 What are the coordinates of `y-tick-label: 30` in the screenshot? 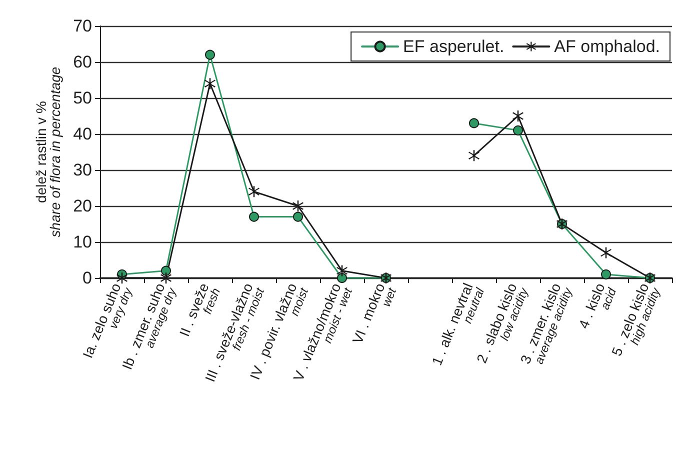 It's located at (82, 170).